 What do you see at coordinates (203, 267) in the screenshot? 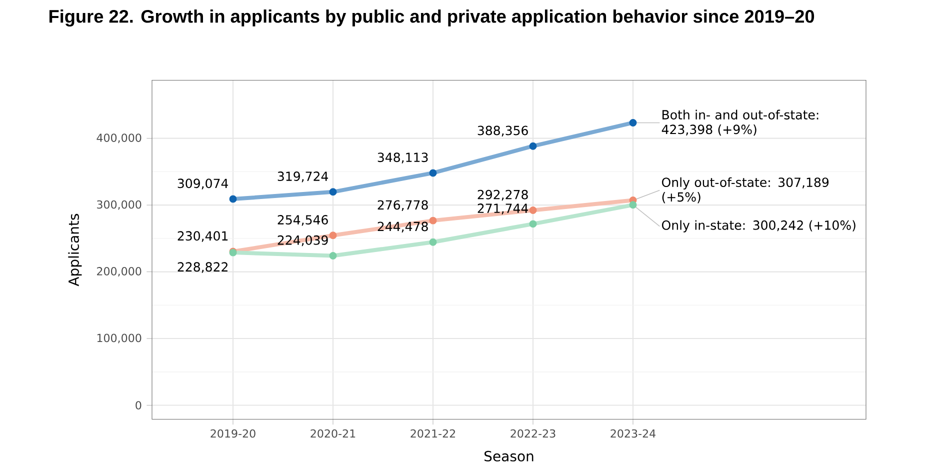
I see `data-label: 228,822` at bounding box center [203, 267].